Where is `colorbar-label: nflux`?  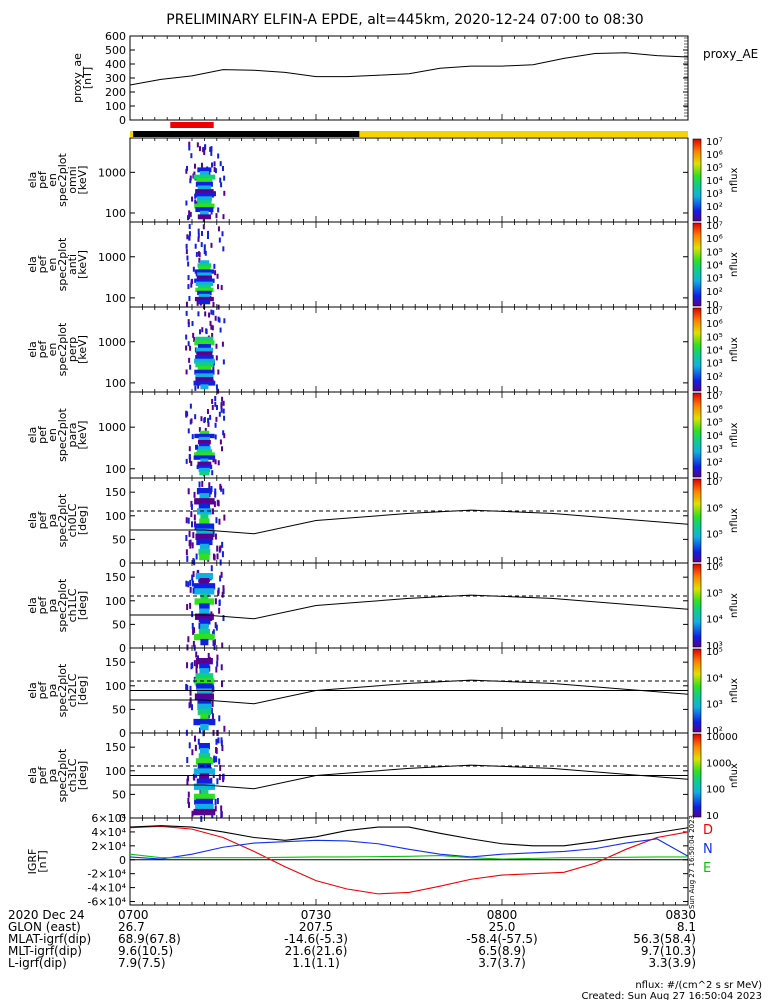
colorbar-label: nflux is located at coordinates (734, 690).